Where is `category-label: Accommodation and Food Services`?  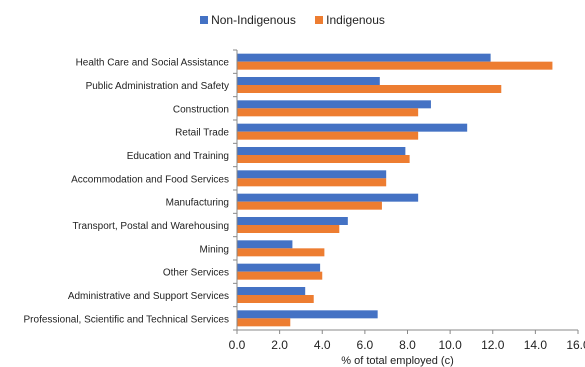 category-label: Accommodation and Food Services is located at coordinates (150, 179).